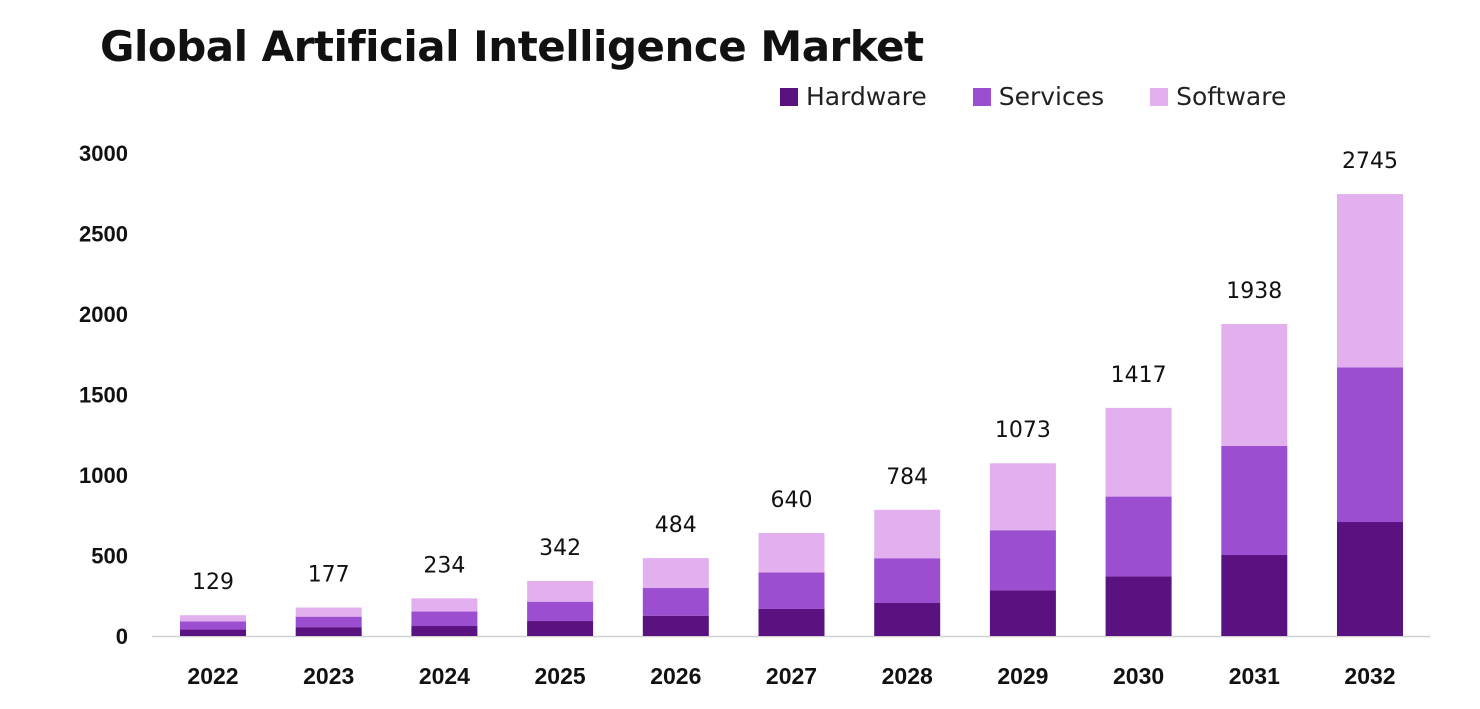 The height and width of the screenshot is (709, 1480). What do you see at coordinates (1022, 613) in the screenshot?
I see `bar-hardware-2029` at bounding box center [1022, 613].